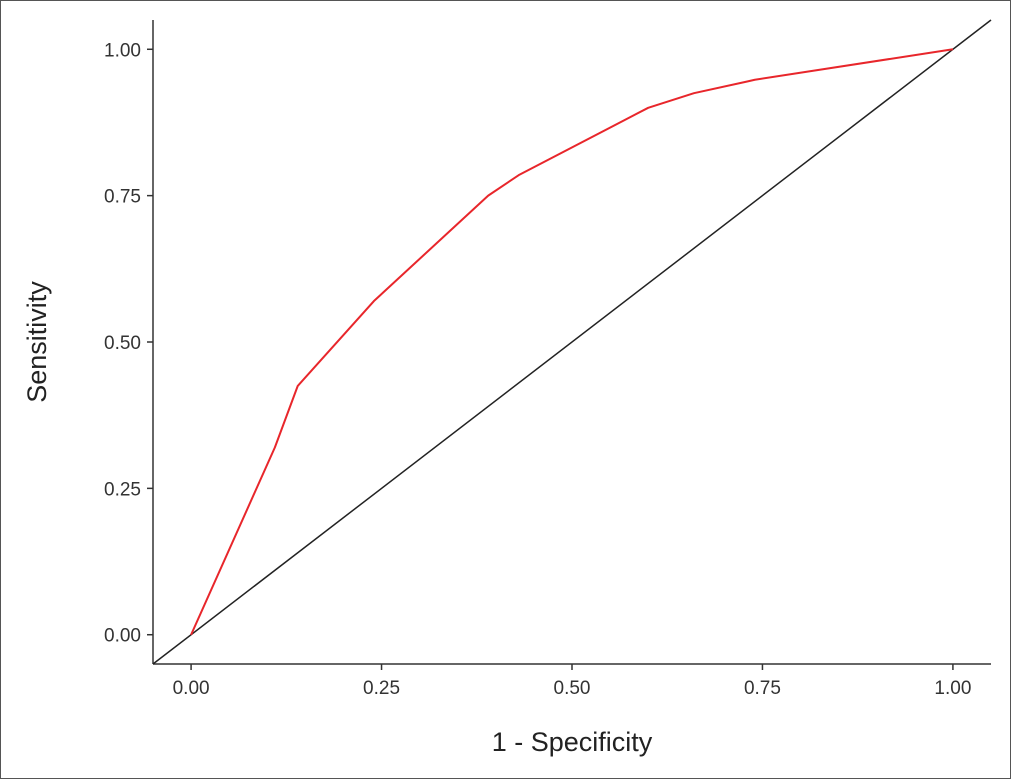 The image size is (1011, 779). What do you see at coordinates (122, 489) in the screenshot?
I see `y-tick-label: 0.25` at bounding box center [122, 489].